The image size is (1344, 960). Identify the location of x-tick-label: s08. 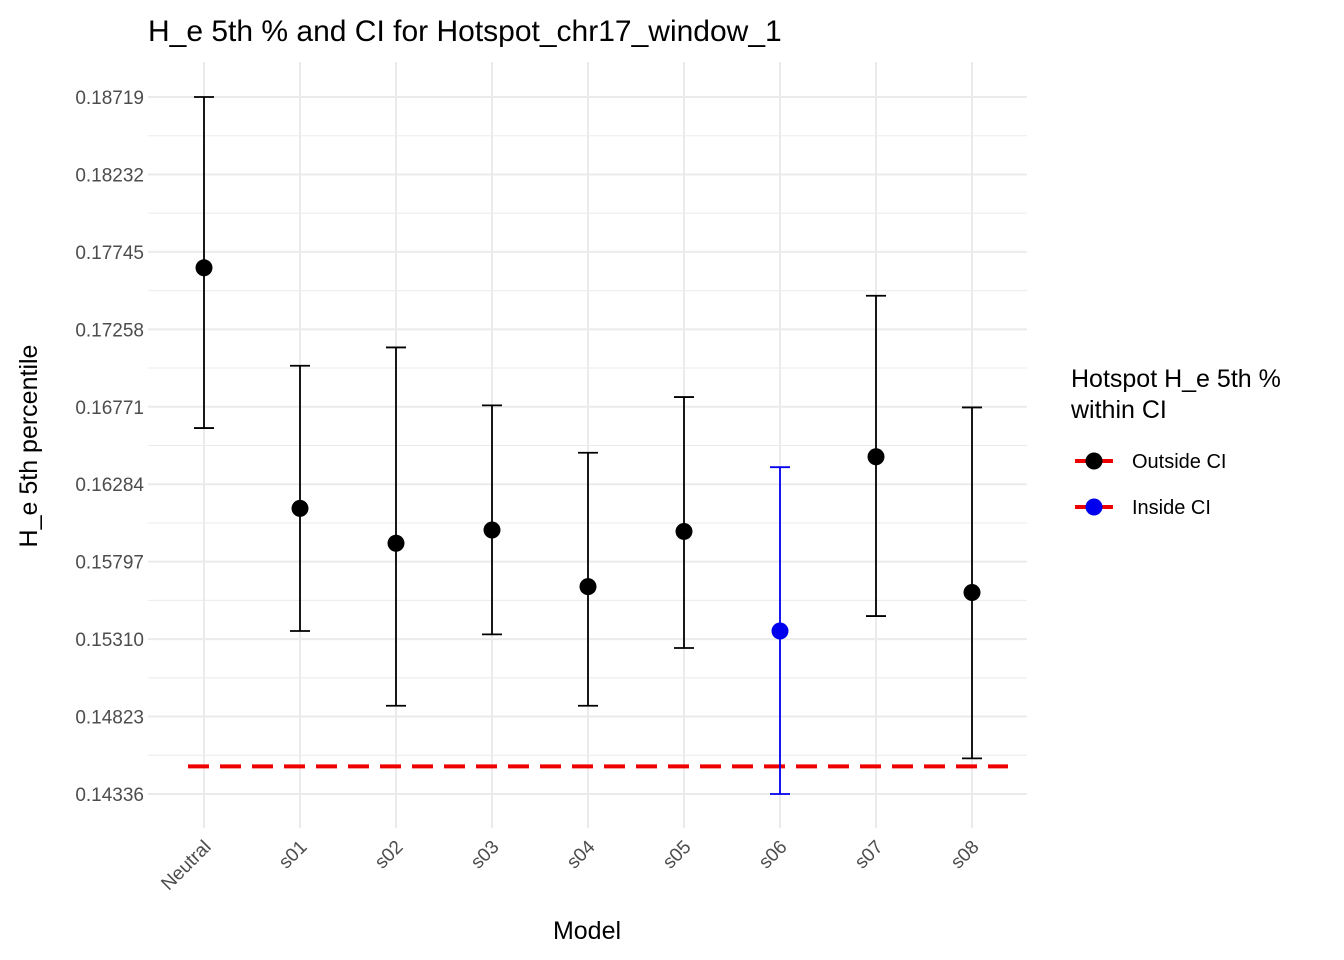
(965, 855).